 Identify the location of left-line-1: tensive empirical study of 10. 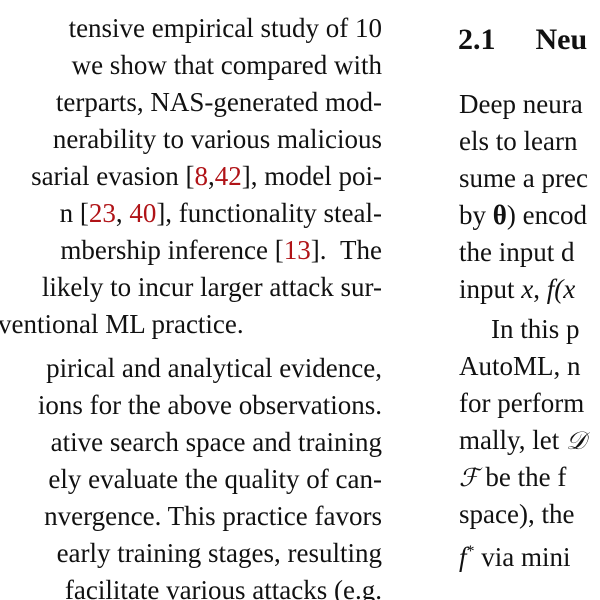
(225, 28).